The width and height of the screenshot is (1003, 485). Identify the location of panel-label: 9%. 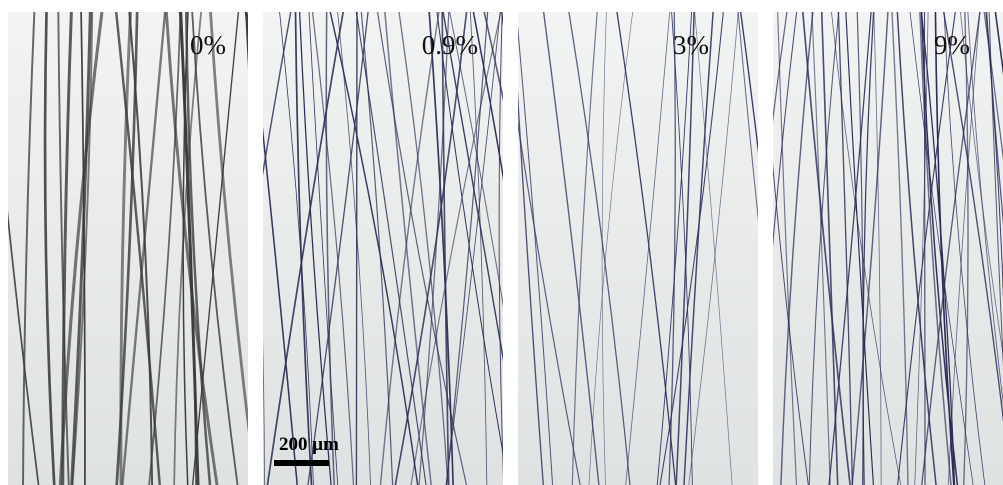
(952, 45).